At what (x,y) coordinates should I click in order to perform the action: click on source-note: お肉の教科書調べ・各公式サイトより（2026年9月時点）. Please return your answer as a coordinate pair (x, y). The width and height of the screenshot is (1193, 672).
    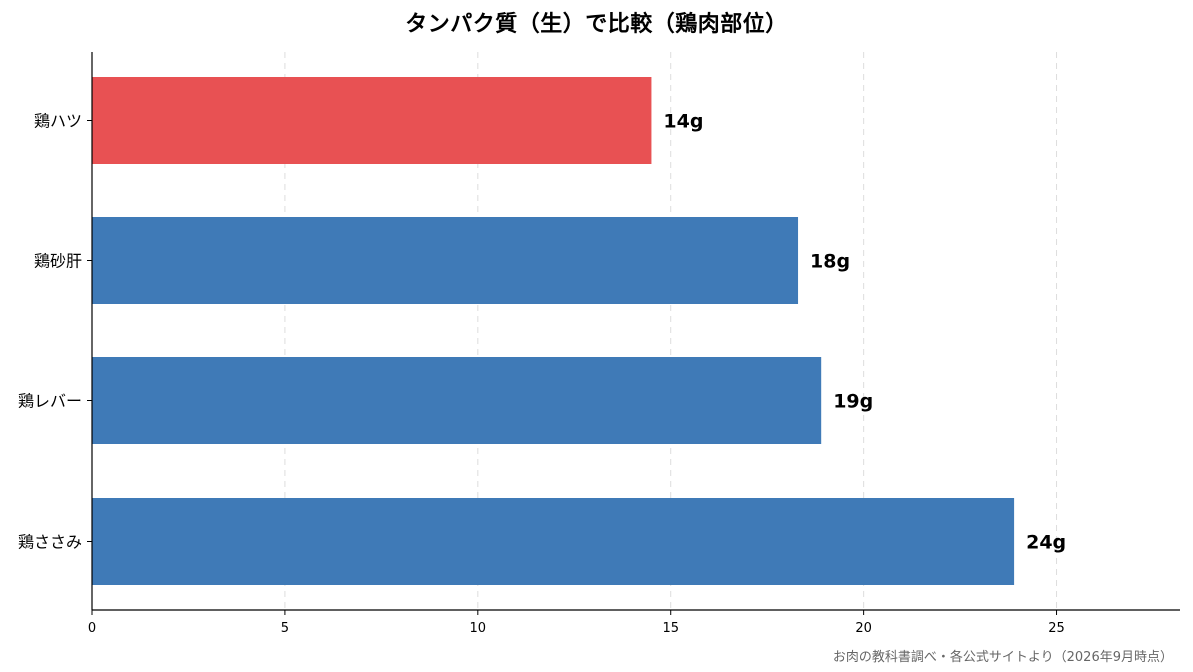
    Looking at the image, I should click on (1002, 657).